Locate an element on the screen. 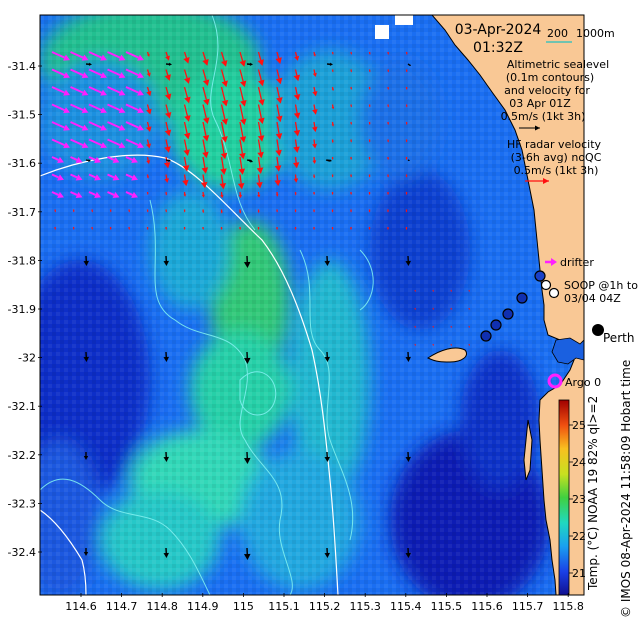  credit-text: © IMOS 08-Apr-2024 11:58:09 Hobart time is located at coordinates (626, 489).